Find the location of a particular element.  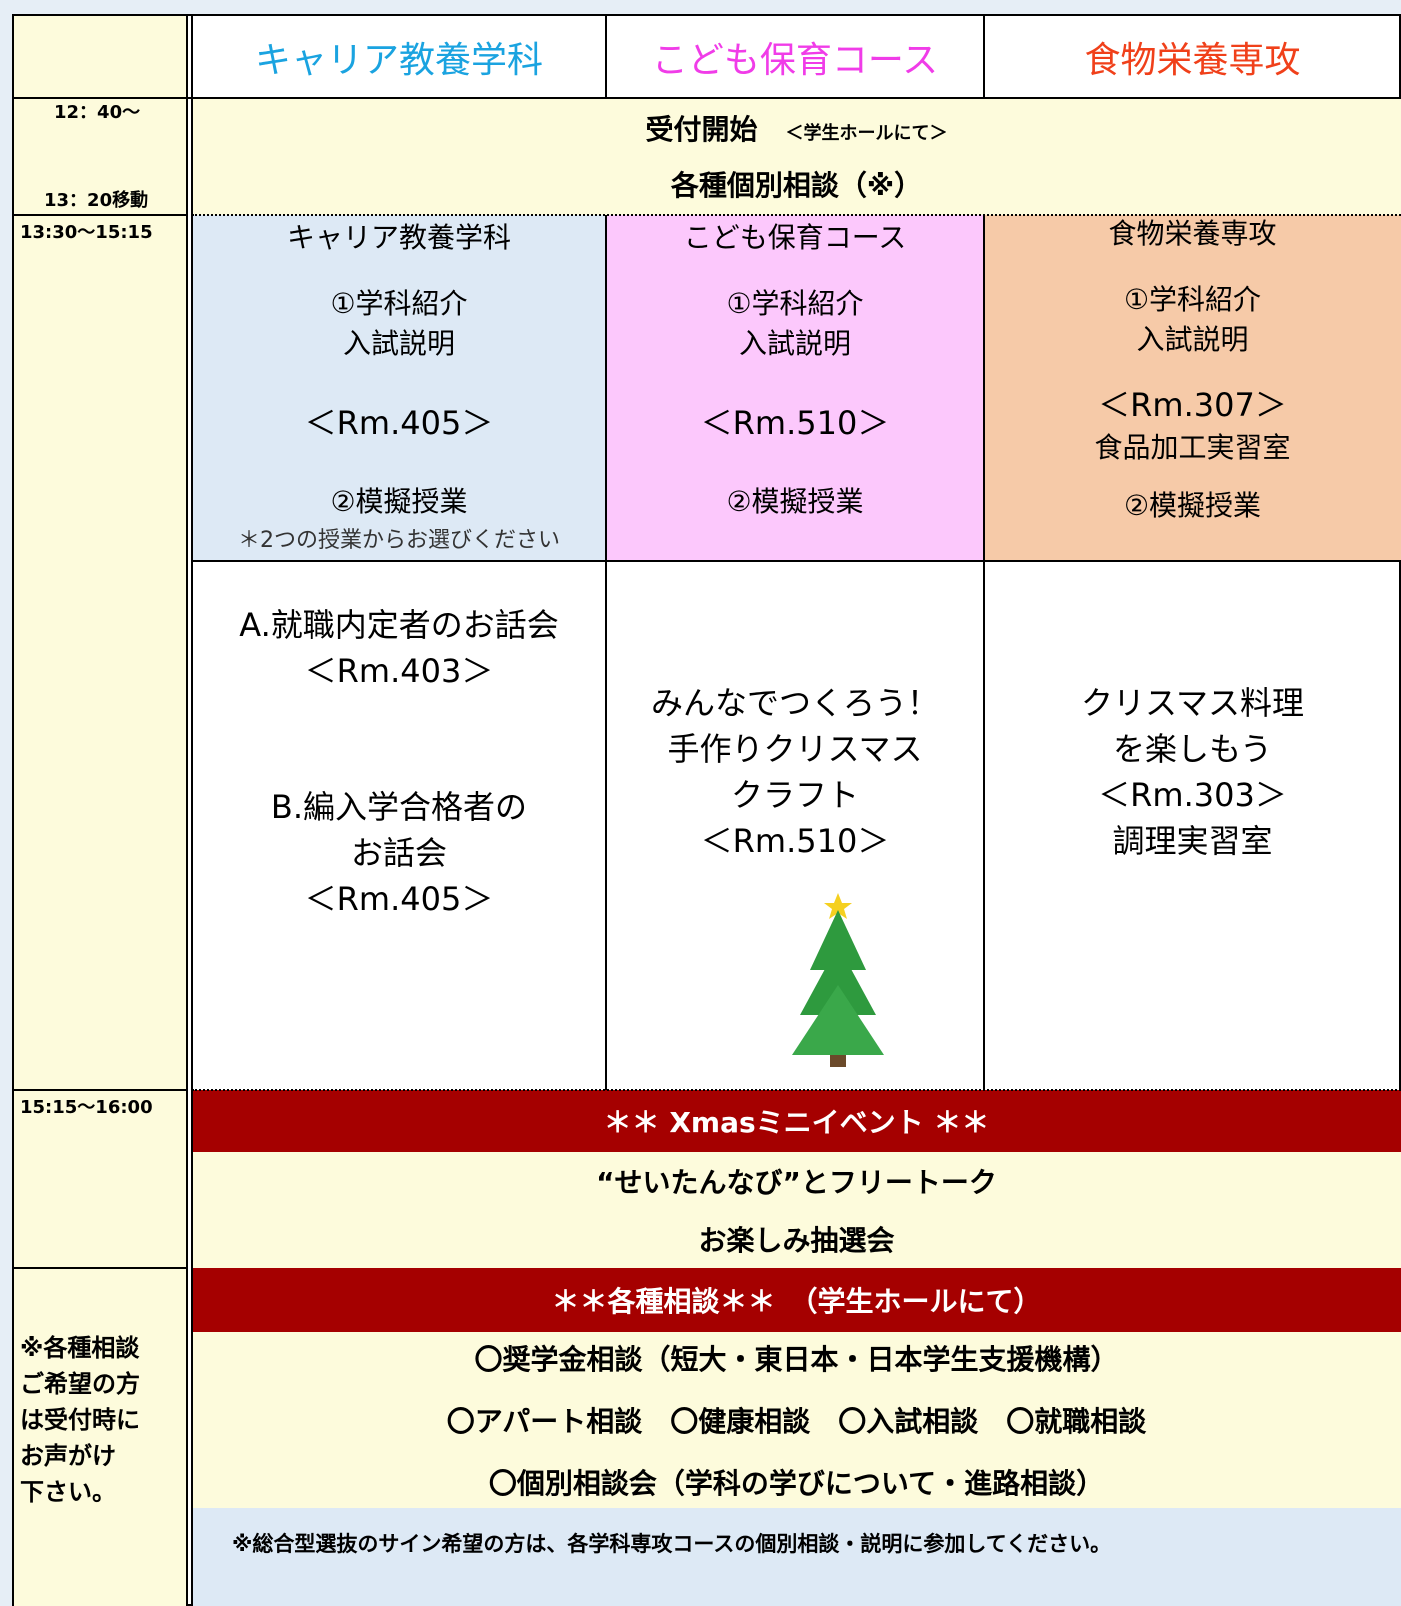

session-cell: みんなでつくろう！ 手作りクリスマス クラフト ＜Rm.510＞ is located at coordinates (795, 772).